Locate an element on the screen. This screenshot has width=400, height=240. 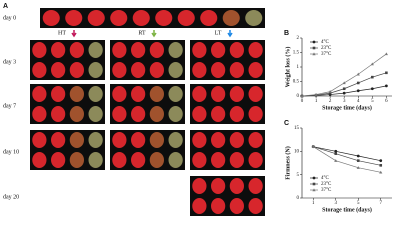
x-tick-label: 0 is located at coordinates (302, 101).